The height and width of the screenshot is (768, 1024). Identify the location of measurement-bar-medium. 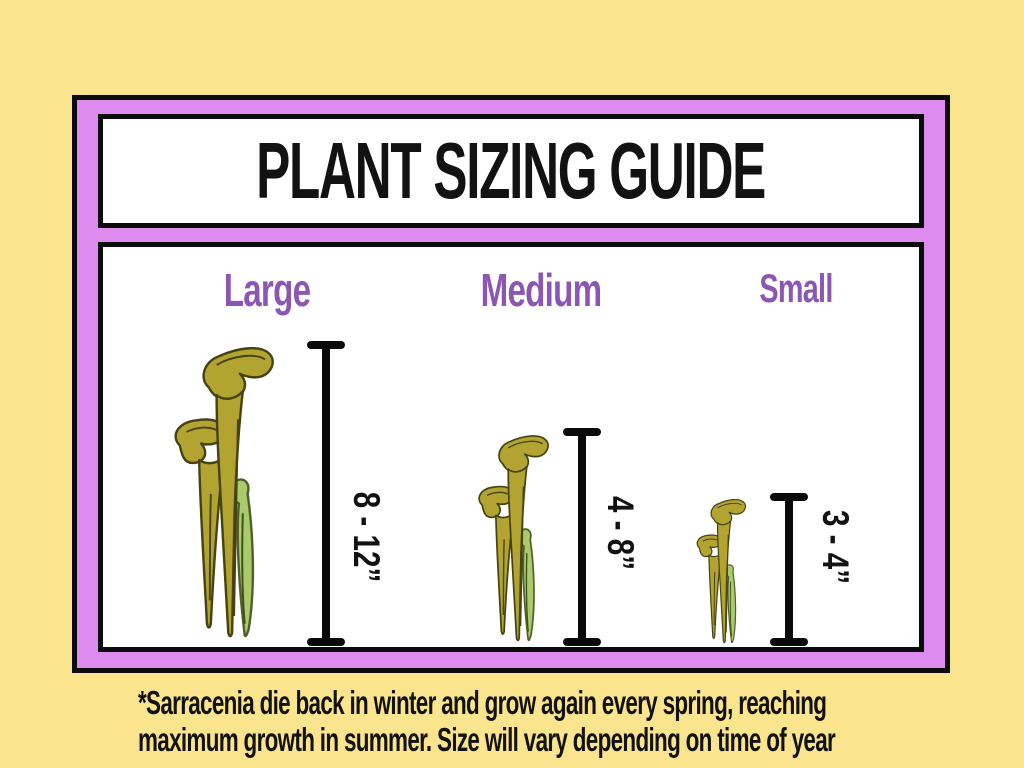
(582, 537).